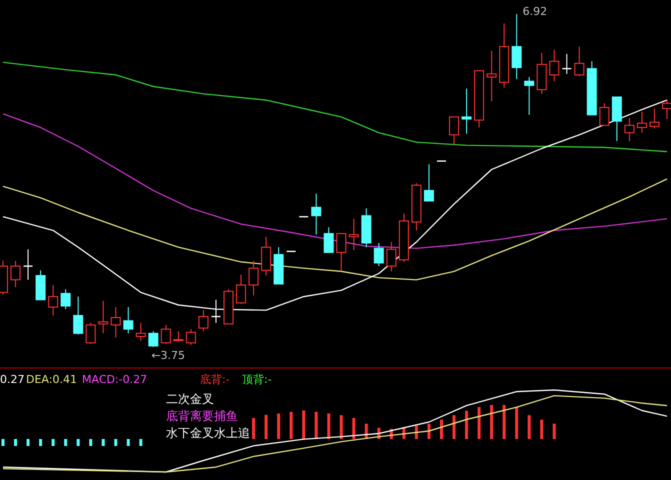  What do you see at coordinates (12, 379) in the screenshot?
I see `text: 0.27` at bounding box center [12, 379].